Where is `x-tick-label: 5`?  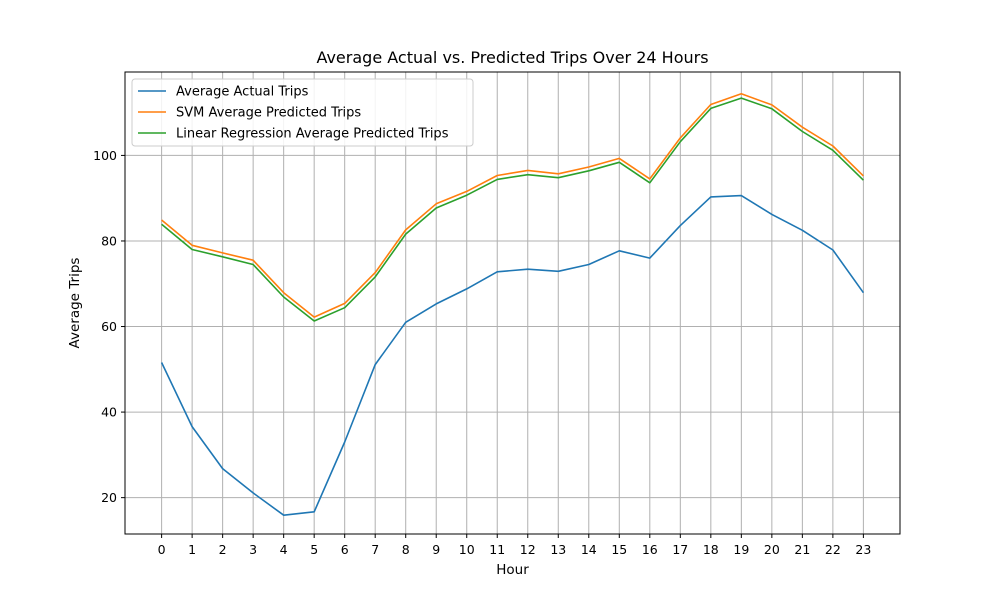
x-tick-label: 5 is located at coordinates (314, 549).